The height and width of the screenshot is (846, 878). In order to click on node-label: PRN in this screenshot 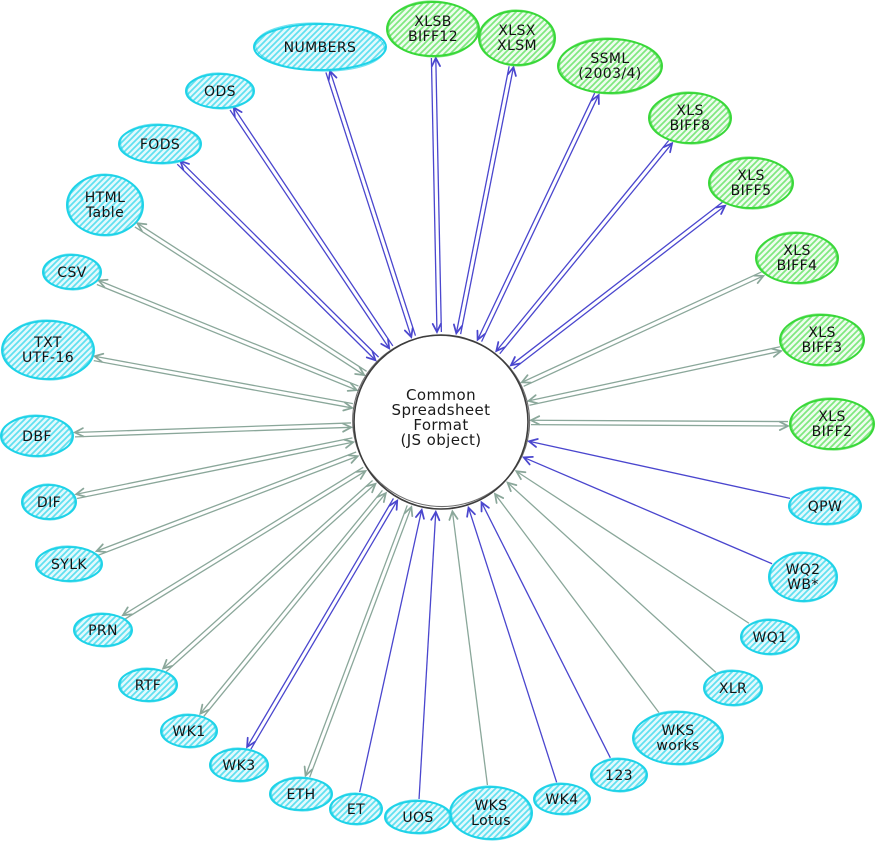, I will do `click(103, 631)`.